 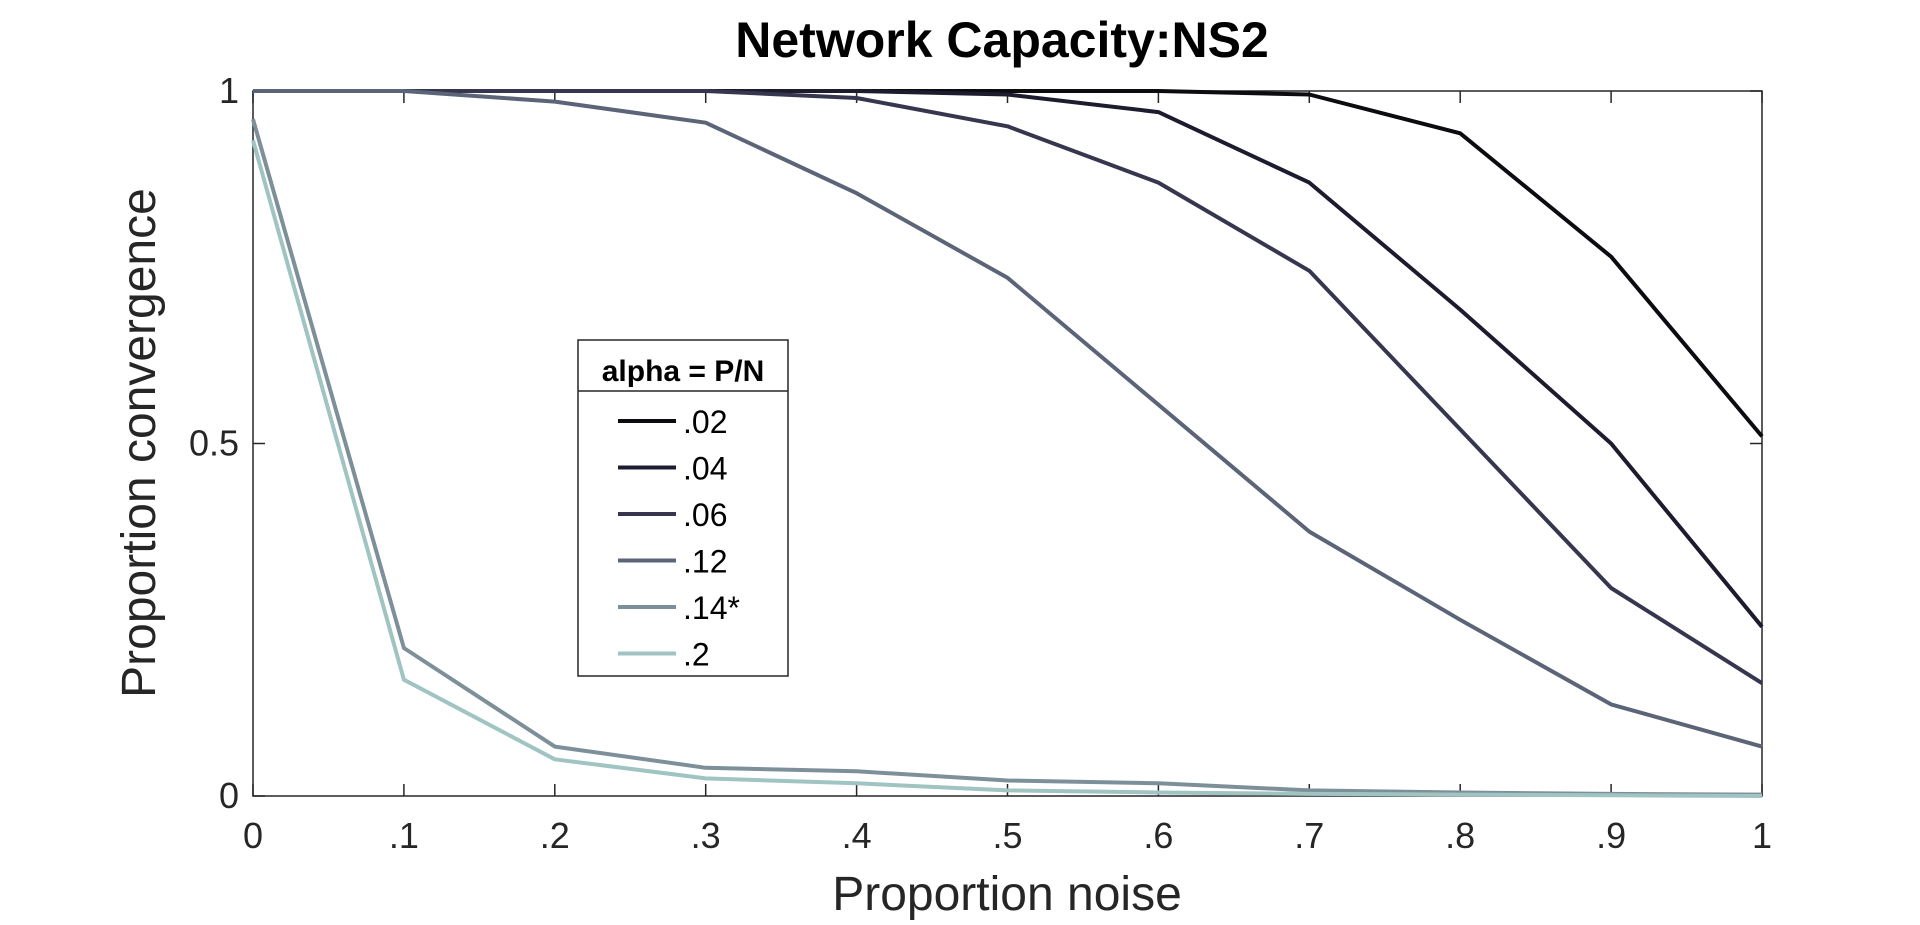 What do you see at coordinates (253, 835) in the screenshot?
I see `x-tick-label: 0` at bounding box center [253, 835].